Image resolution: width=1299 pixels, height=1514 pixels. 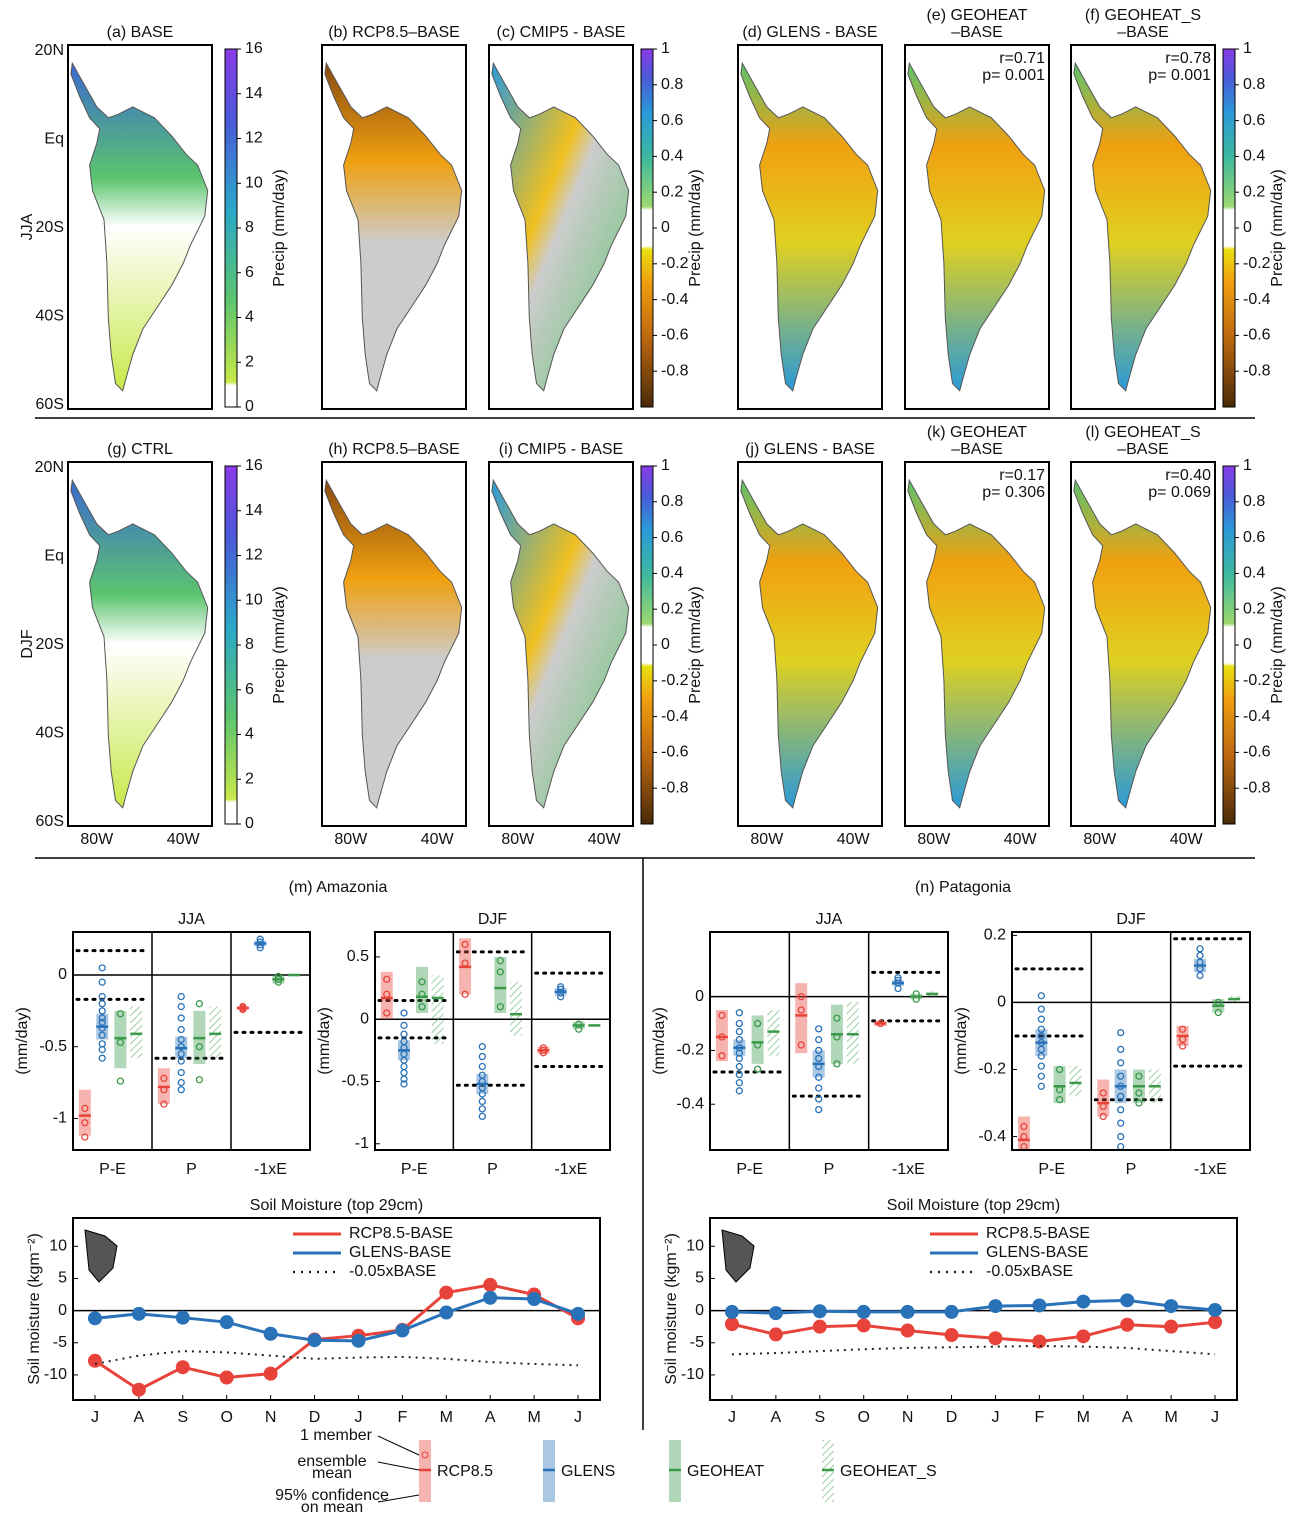 I want to click on colorbar-tick-label: 0.2, so click(x=672, y=608).